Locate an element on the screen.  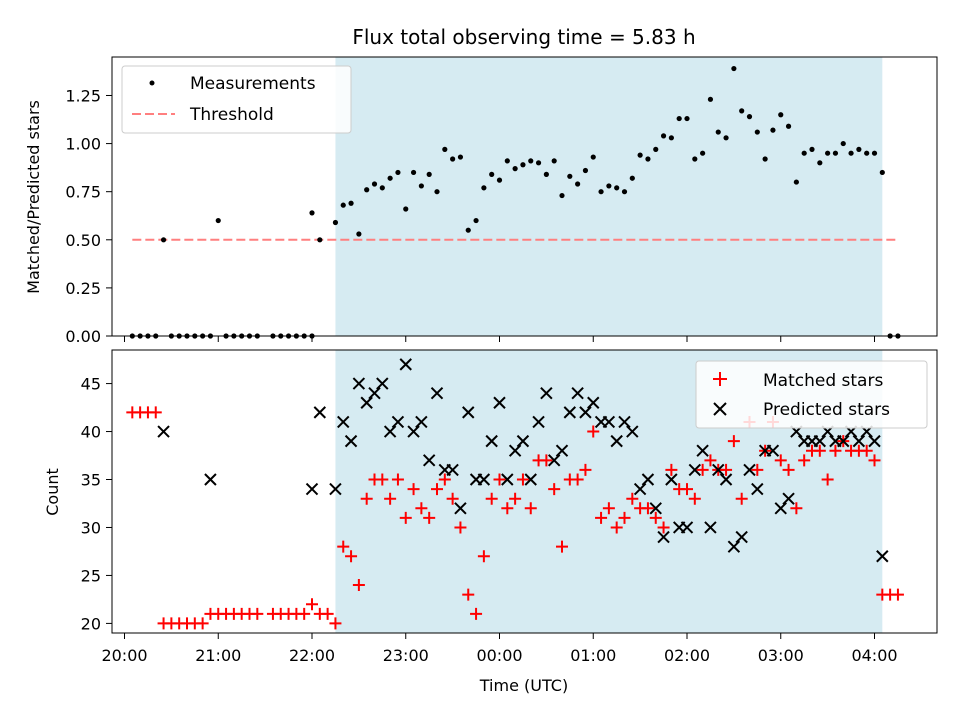
legend-marker-measurements is located at coordinates (152, 83).